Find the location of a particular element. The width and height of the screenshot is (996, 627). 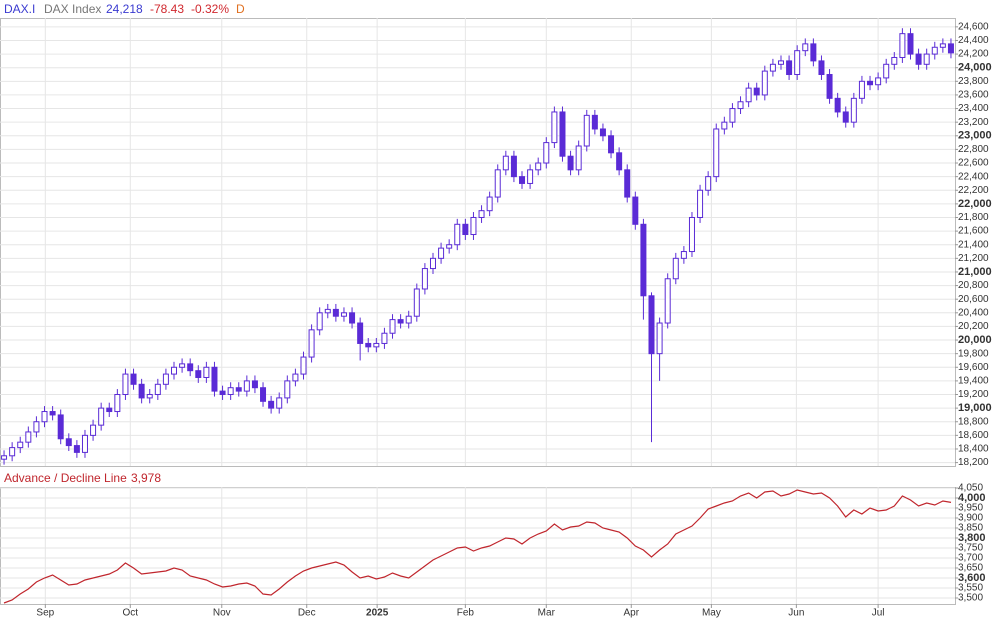

y-tick-label: 3,650 is located at coordinates (970, 568).